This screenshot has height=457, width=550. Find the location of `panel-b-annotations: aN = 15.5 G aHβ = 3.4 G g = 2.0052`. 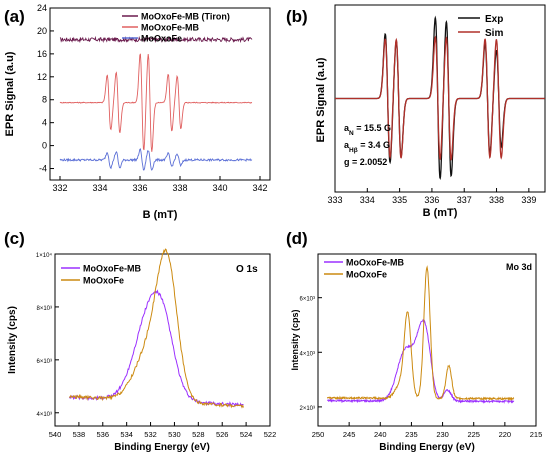

panel-b-annotations: aN = 15.5 G aHβ = 3.4 G g = 2.0052 is located at coordinates (367, 145).